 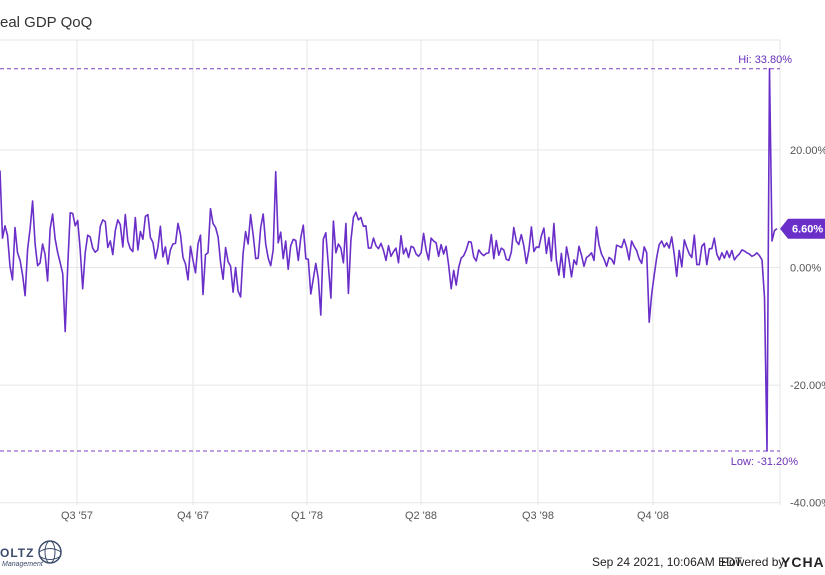 I want to click on footer-timestamp: Sep 24 2021, 10:06AM EDT., so click(x=668, y=562).